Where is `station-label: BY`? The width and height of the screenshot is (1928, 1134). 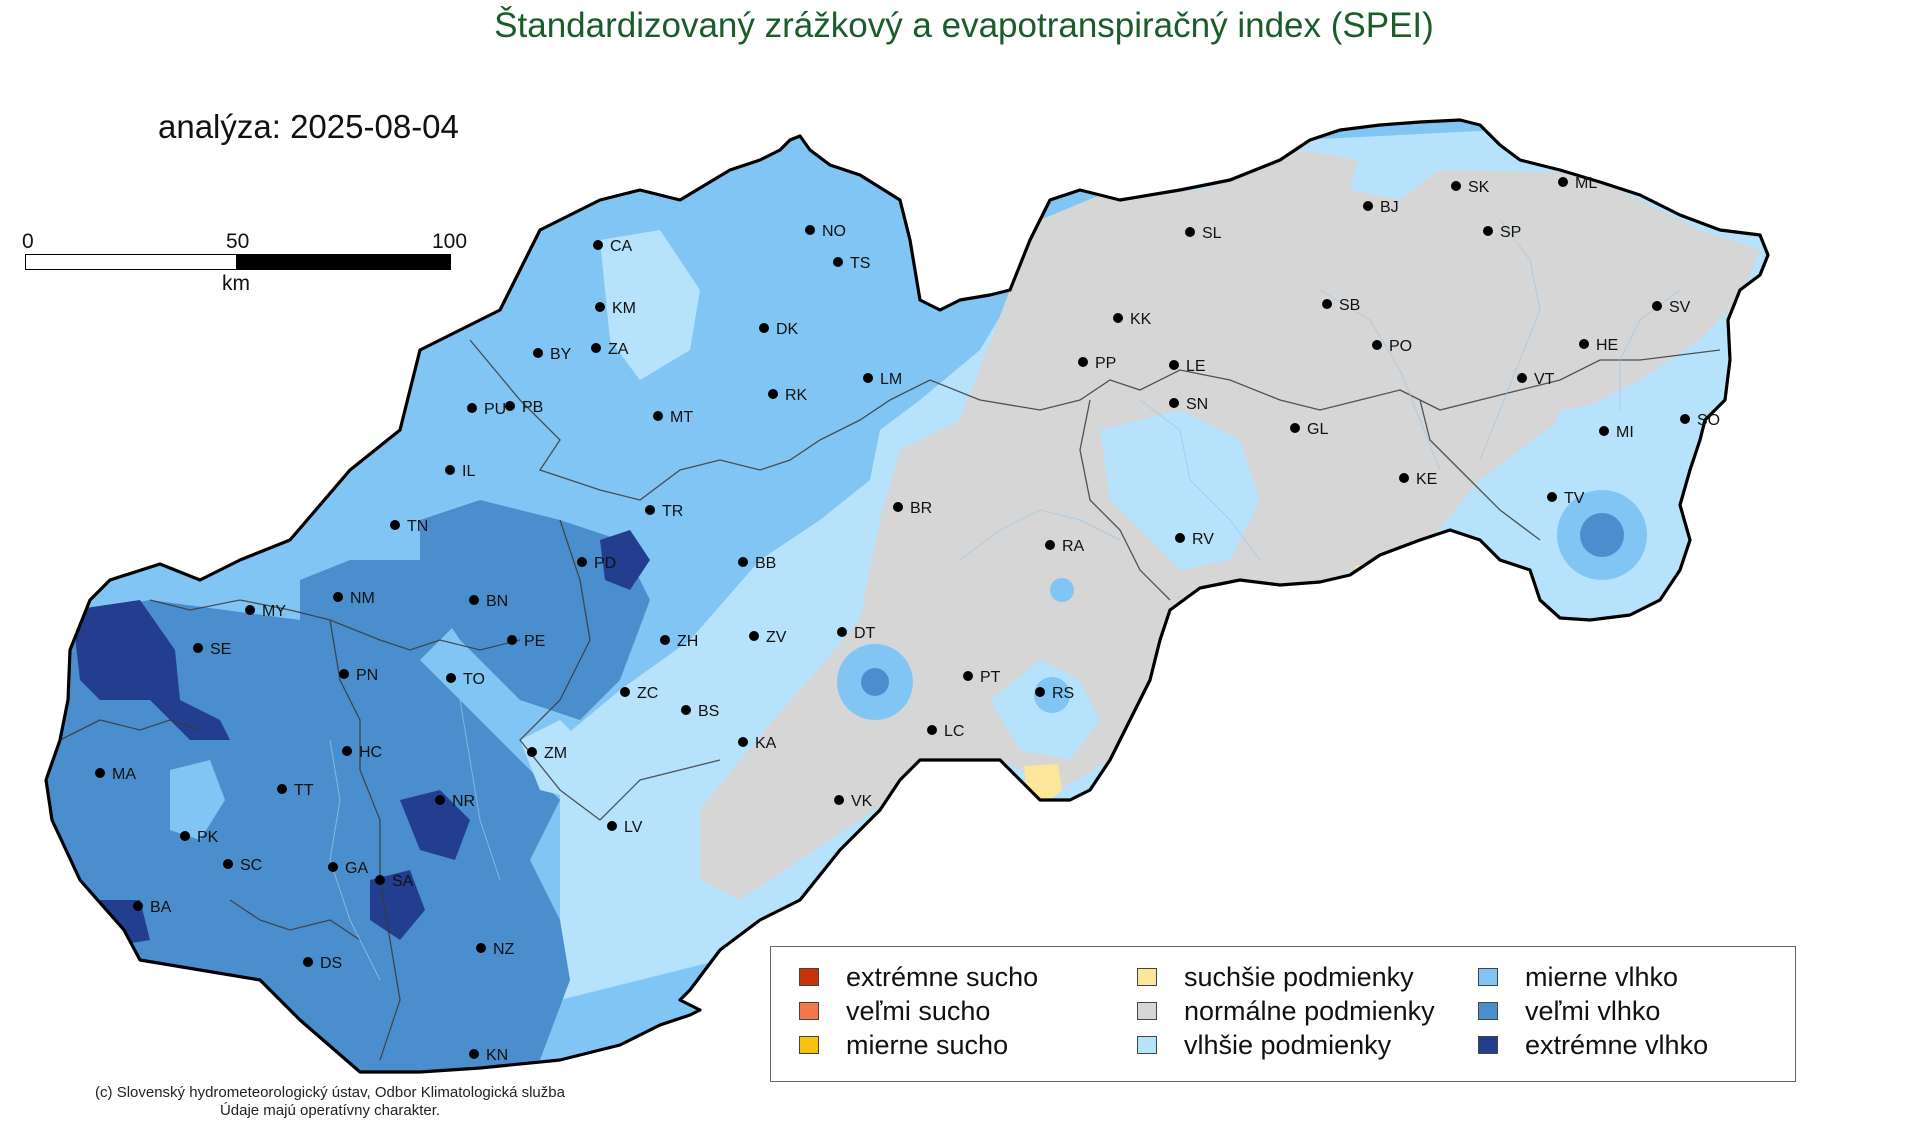
station-label: BY is located at coordinates (561, 354).